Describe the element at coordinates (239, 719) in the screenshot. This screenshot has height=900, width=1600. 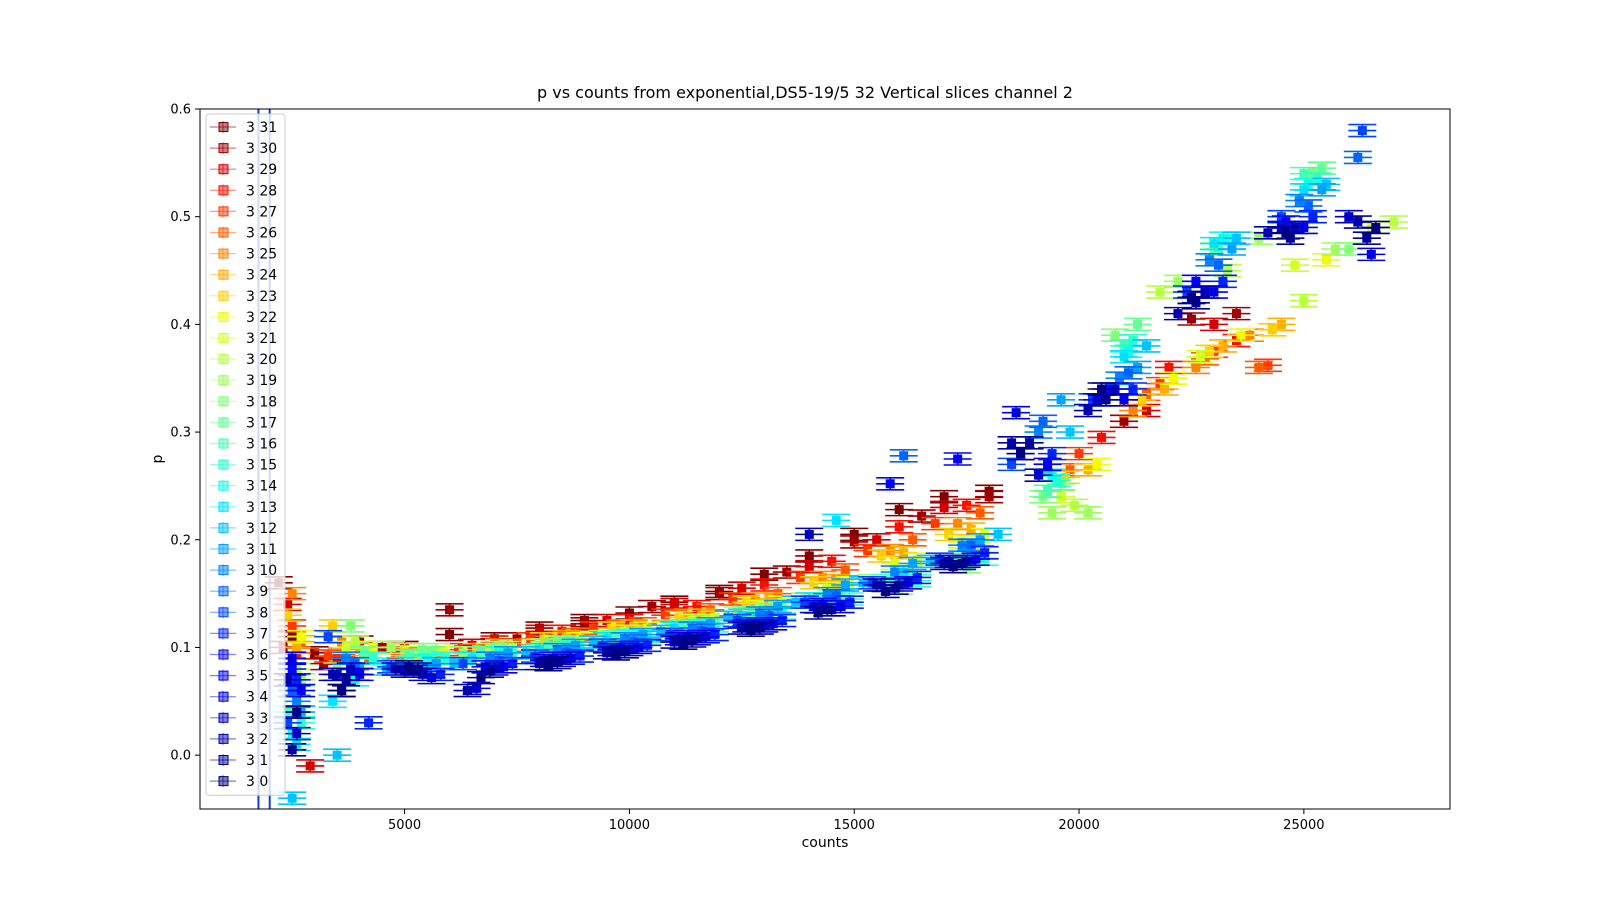
I see `legend-entry: 3 3` at that location.